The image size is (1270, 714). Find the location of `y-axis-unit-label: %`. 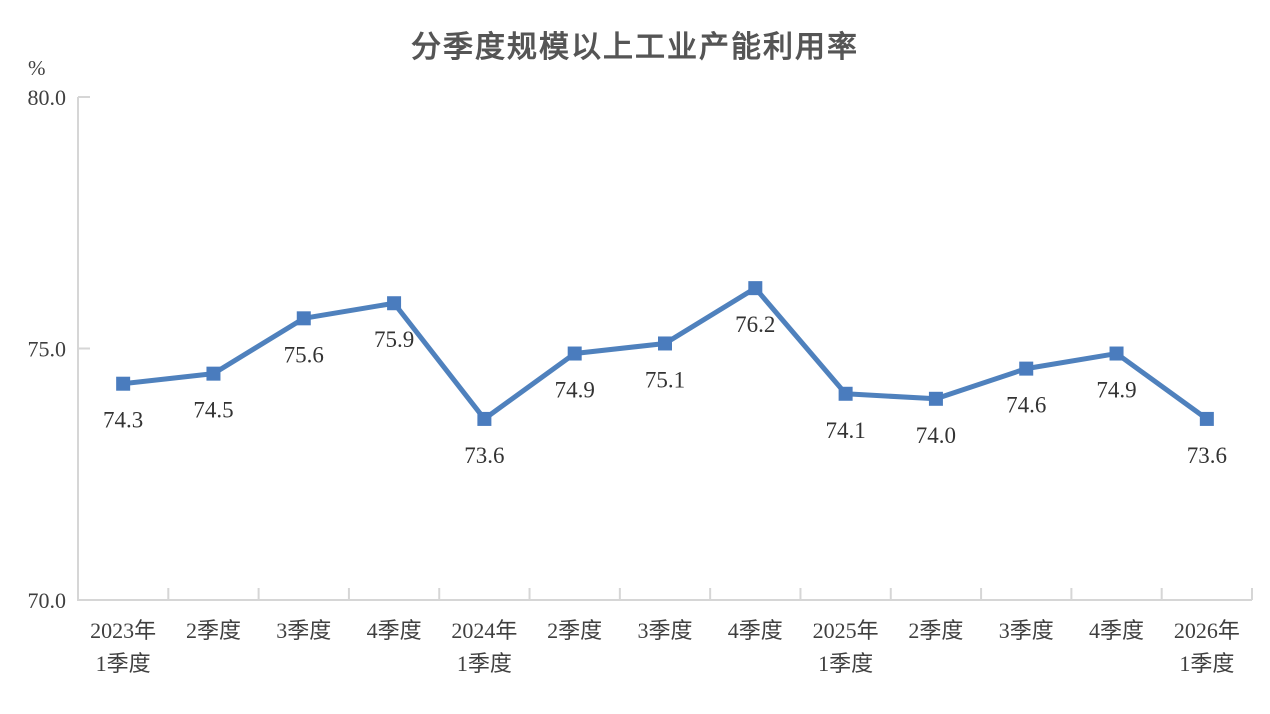

y-axis-unit-label: % is located at coordinates (37, 68).